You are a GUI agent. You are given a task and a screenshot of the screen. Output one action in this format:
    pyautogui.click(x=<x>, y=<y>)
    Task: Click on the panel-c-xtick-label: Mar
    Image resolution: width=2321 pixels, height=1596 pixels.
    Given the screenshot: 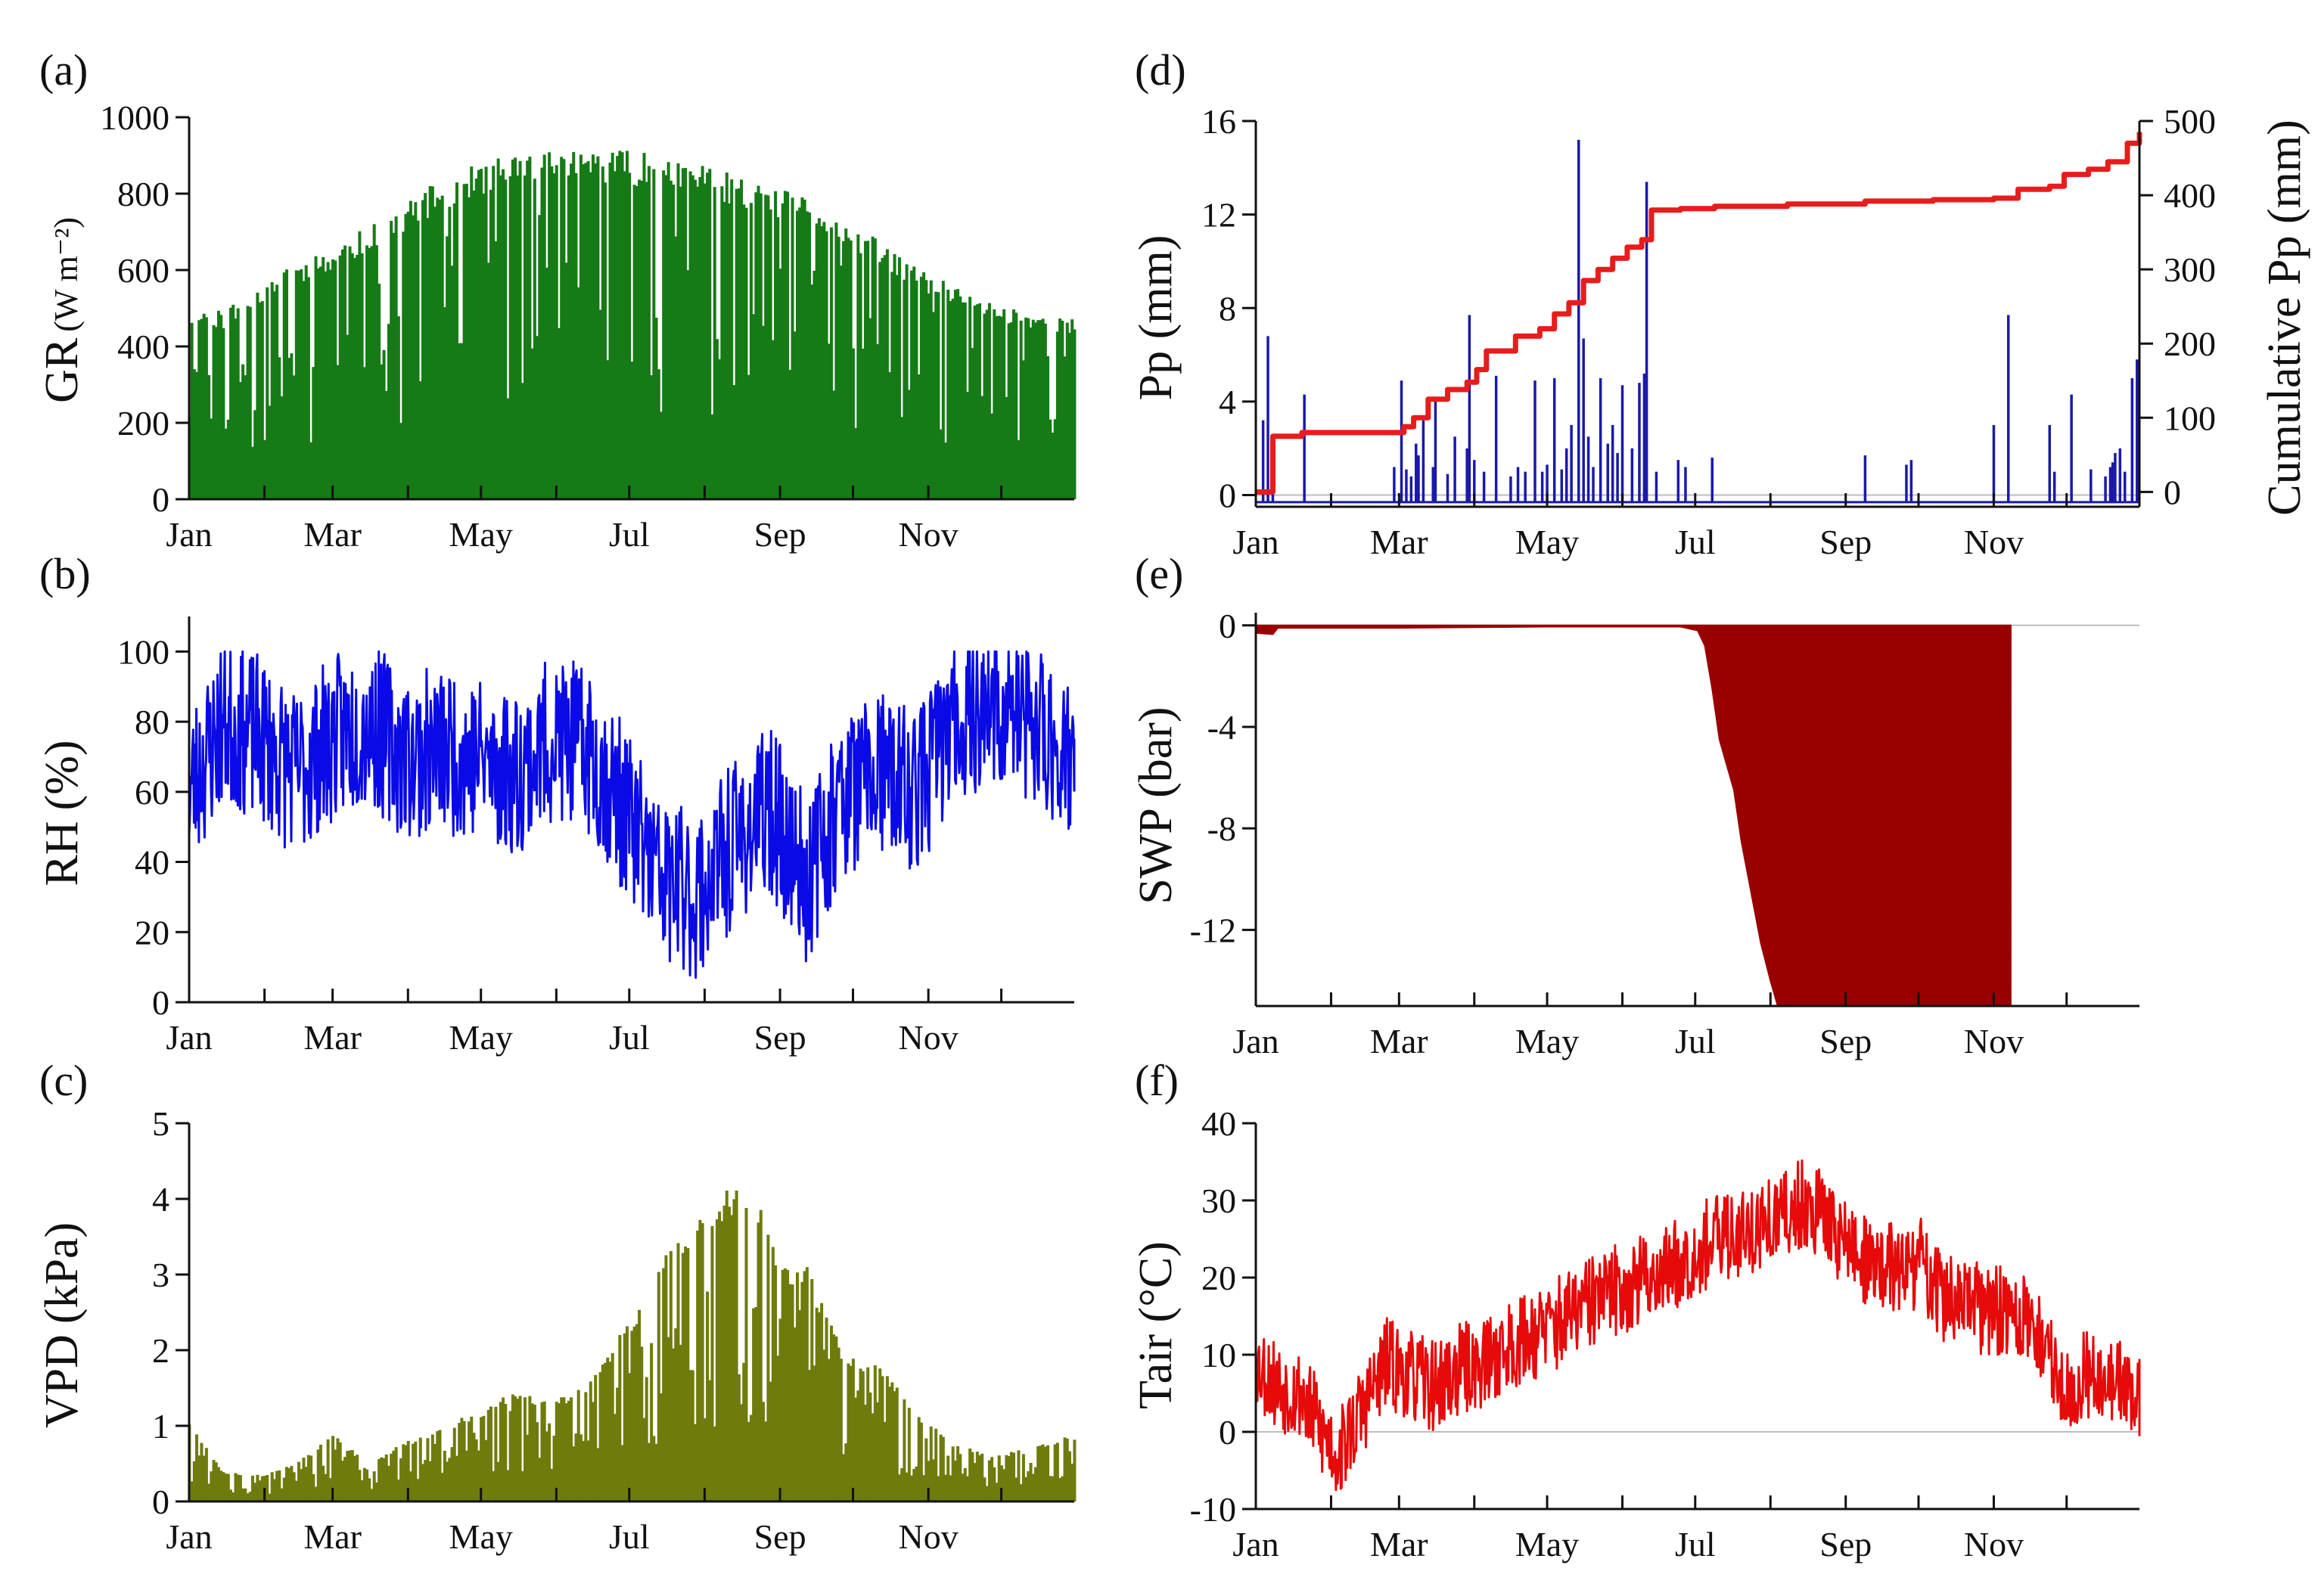 What is the action you would take?
    pyautogui.click(x=332, y=1536)
    